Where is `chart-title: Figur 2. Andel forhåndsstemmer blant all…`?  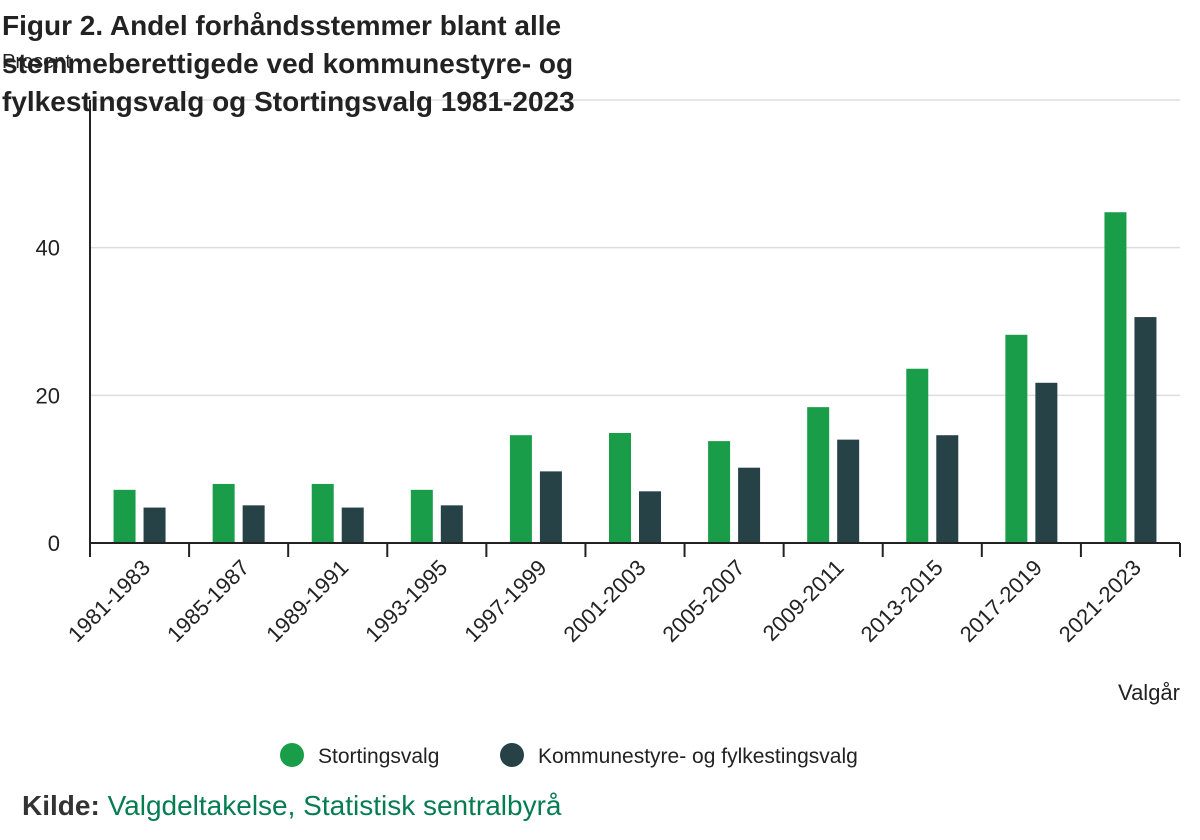 chart-title: Figur 2. Andel forhåndsstemmer blant all… is located at coordinates (288, 63).